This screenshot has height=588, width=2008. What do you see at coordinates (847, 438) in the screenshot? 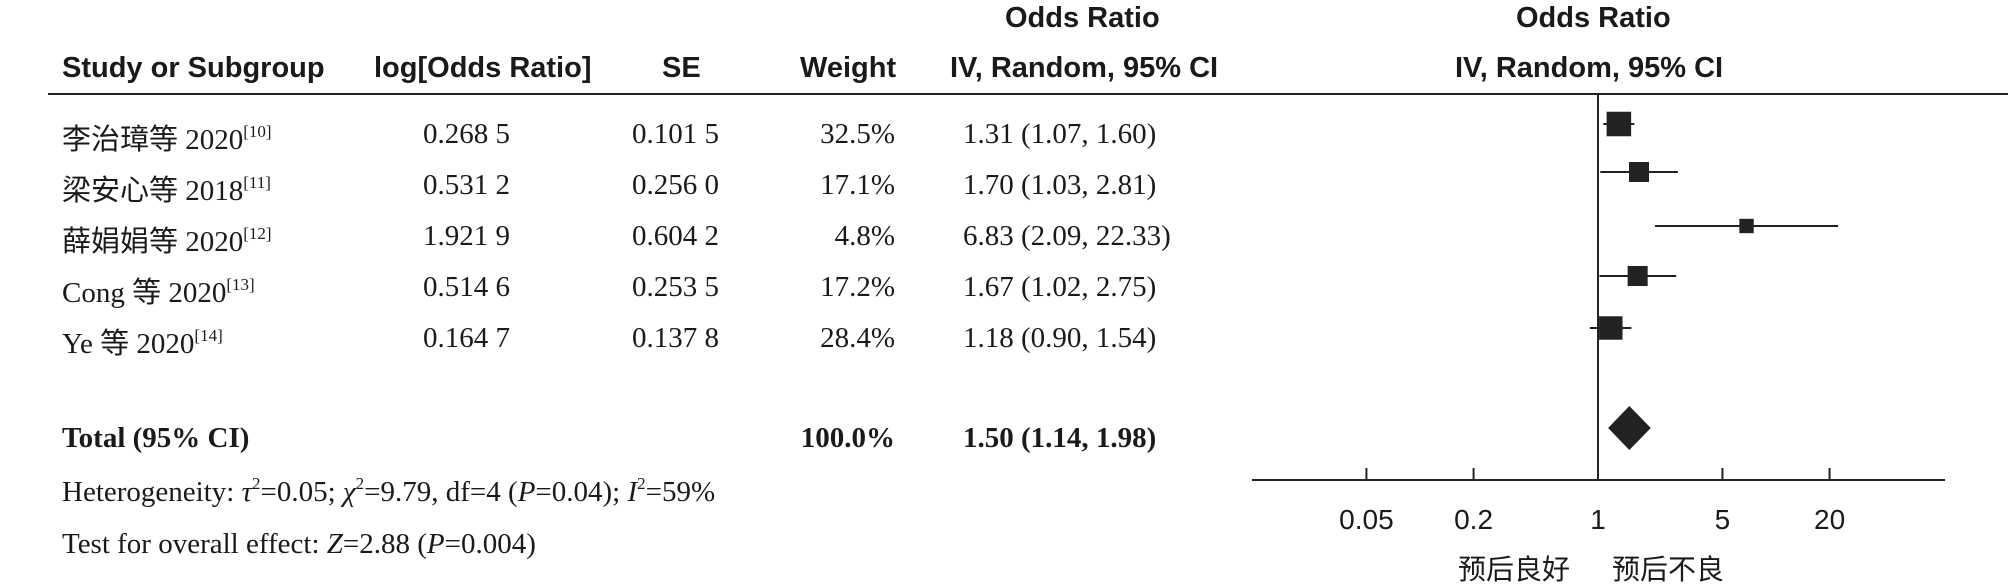
I see `total-weight: 100.0%` at bounding box center [847, 438].